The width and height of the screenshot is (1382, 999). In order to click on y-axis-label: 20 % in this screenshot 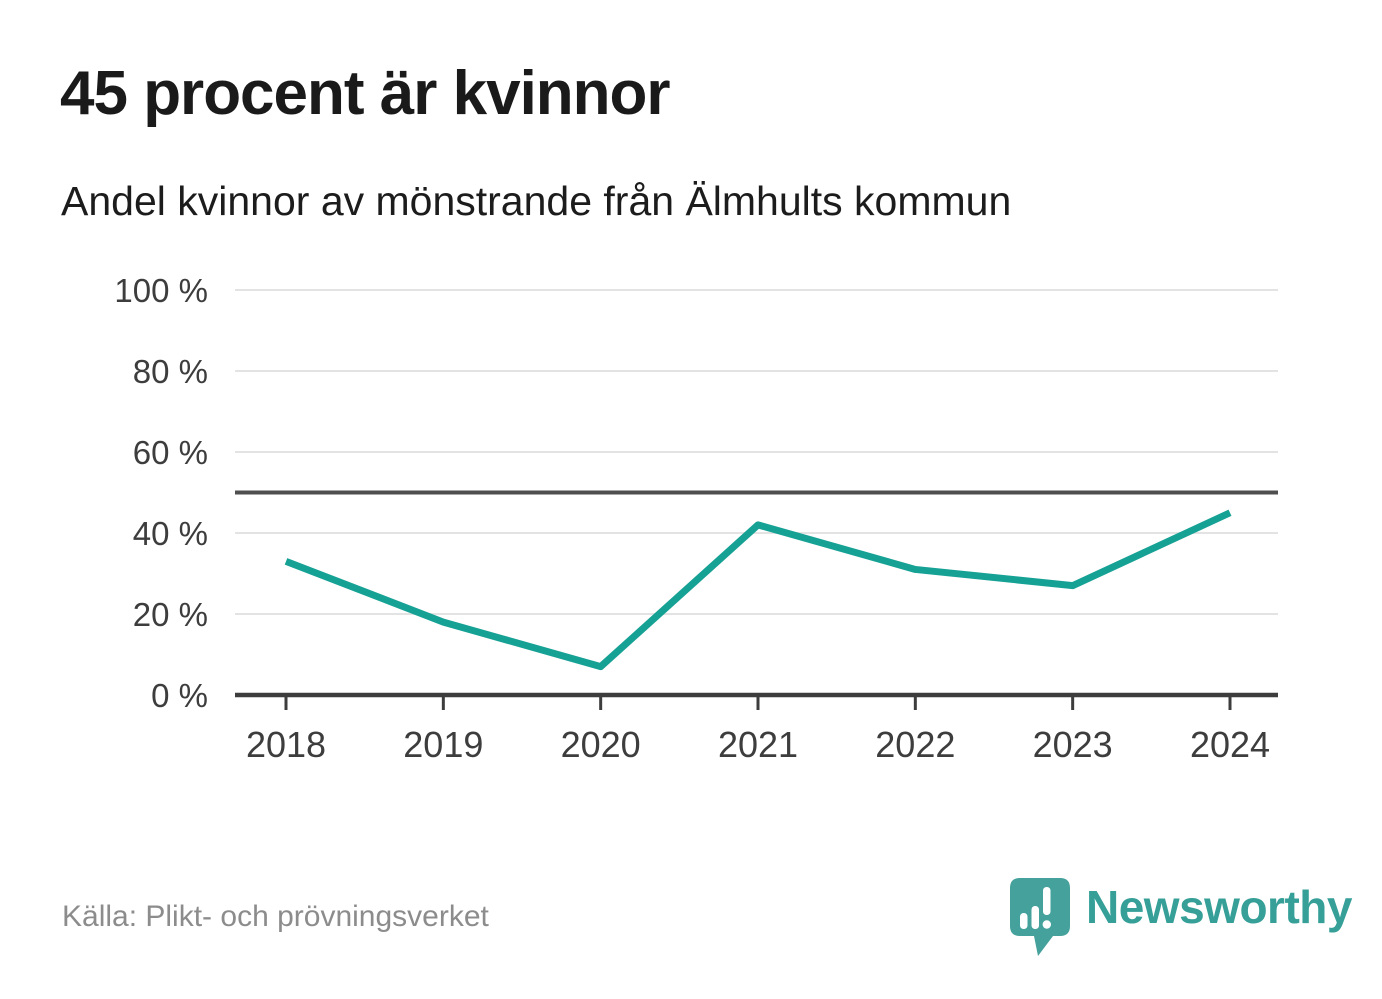, I will do `click(170, 614)`.